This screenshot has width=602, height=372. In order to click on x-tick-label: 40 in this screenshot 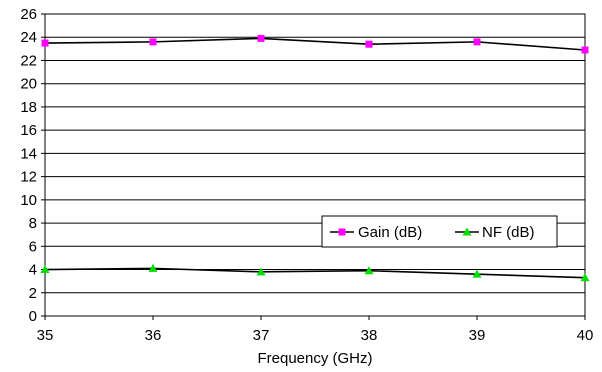, I will do `click(585, 335)`.